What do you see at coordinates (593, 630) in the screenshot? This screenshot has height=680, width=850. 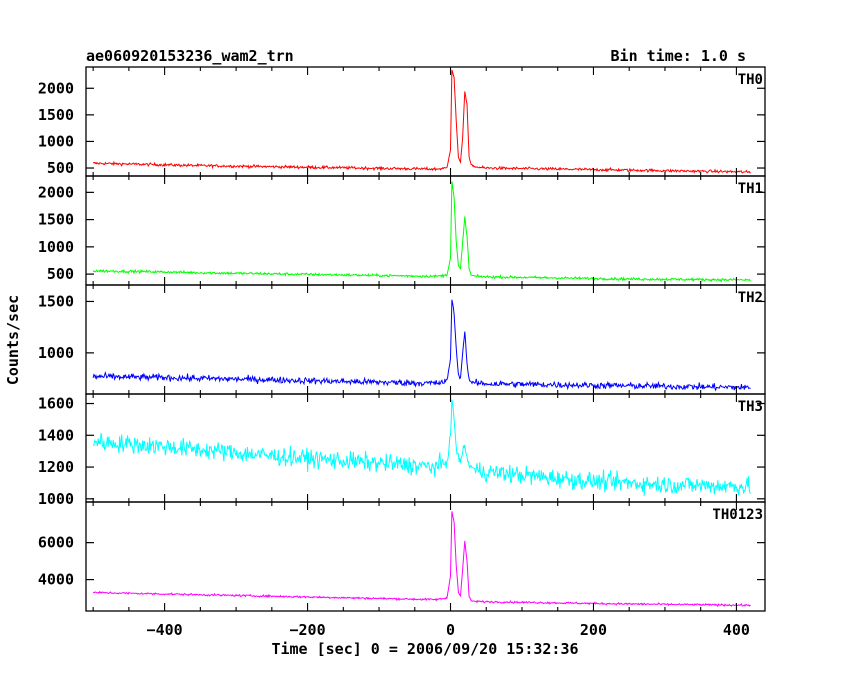 I see `x-tick-label: 200` at bounding box center [593, 630].